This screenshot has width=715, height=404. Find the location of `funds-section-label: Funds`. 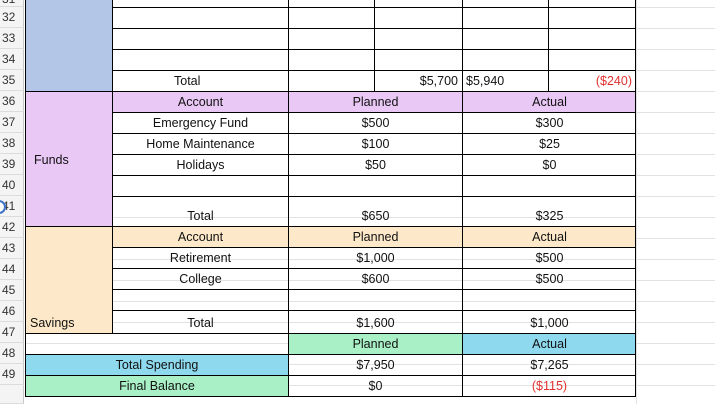

funds-section-label: Funds is located at coordinates (51, 160).